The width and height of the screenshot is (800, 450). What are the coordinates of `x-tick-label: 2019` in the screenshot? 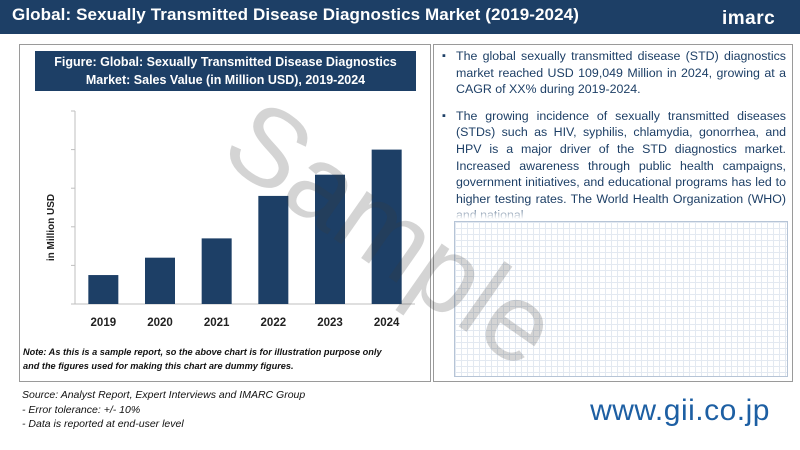 It's located at (104, 323).